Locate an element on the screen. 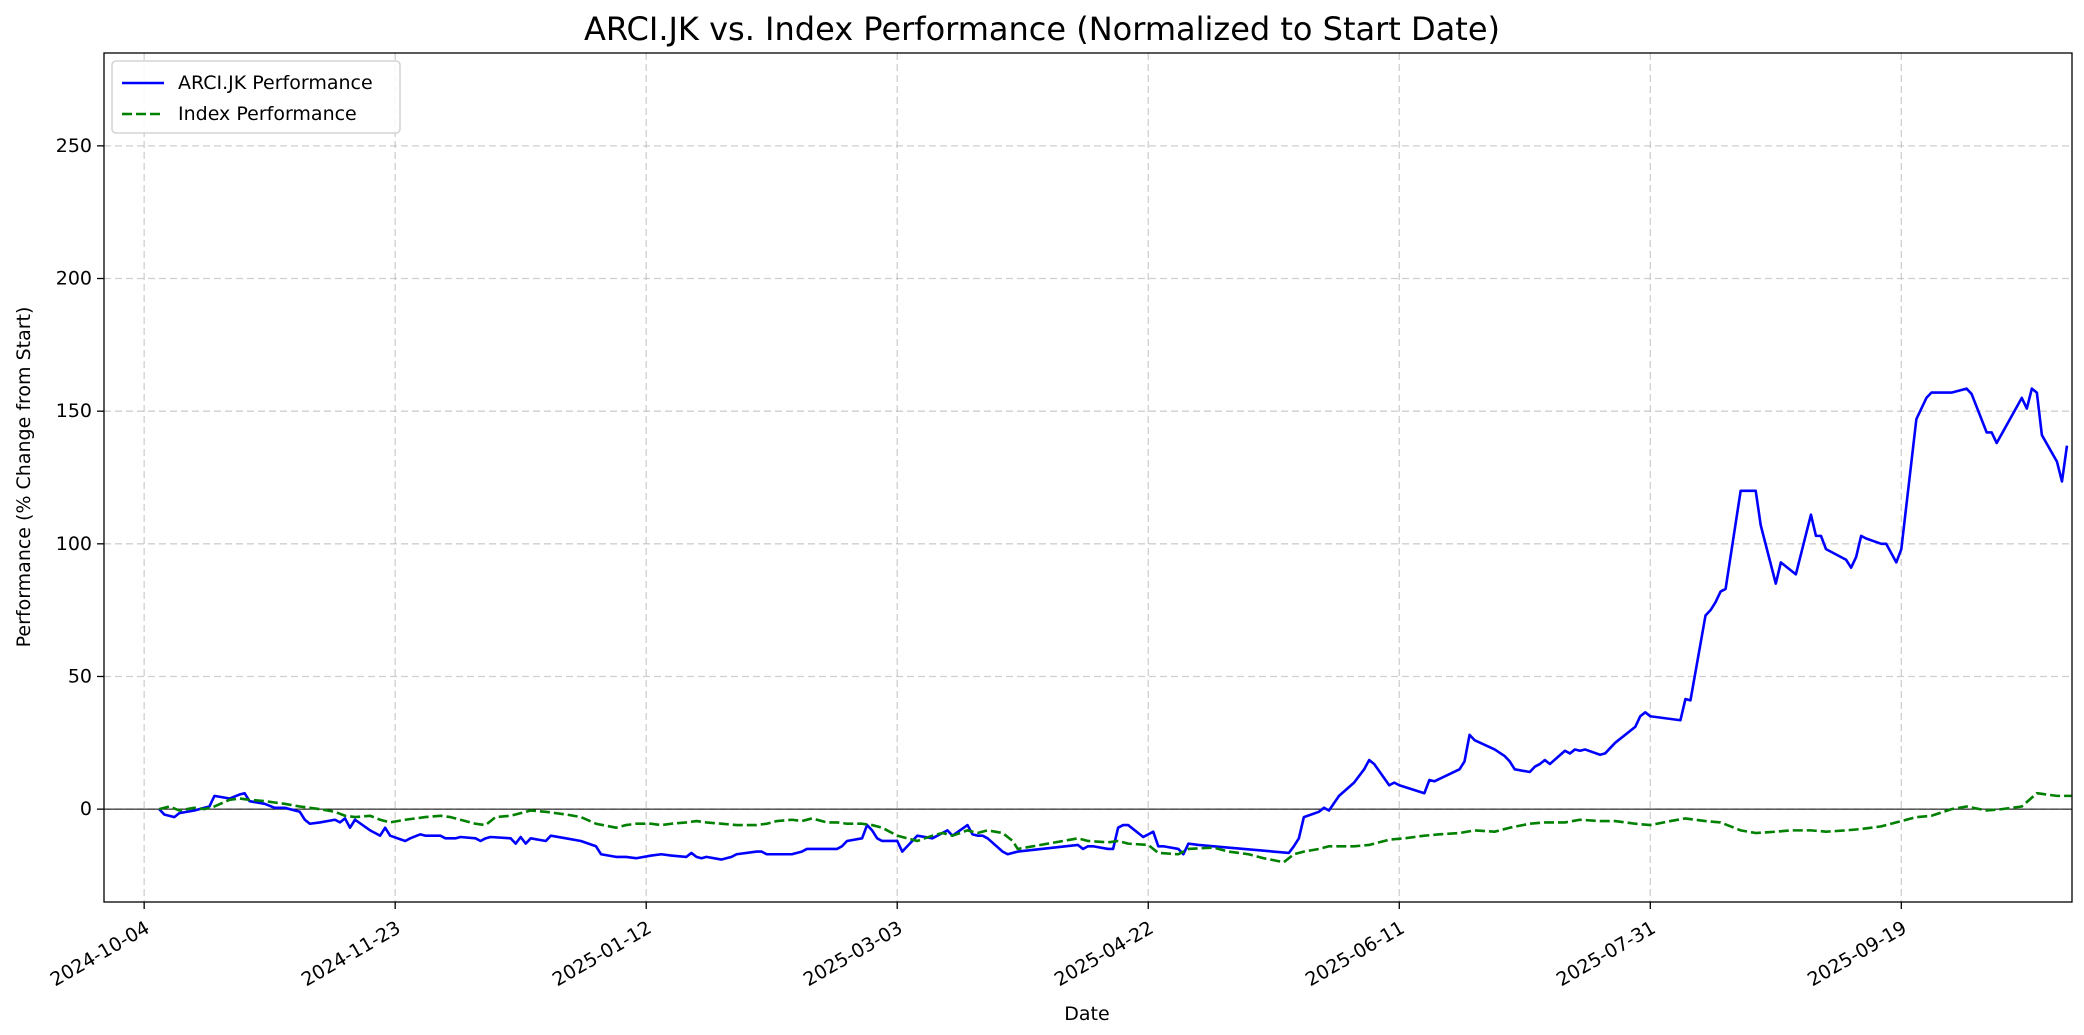  y-tick-label: 100 is located at coordinates (74, 544).